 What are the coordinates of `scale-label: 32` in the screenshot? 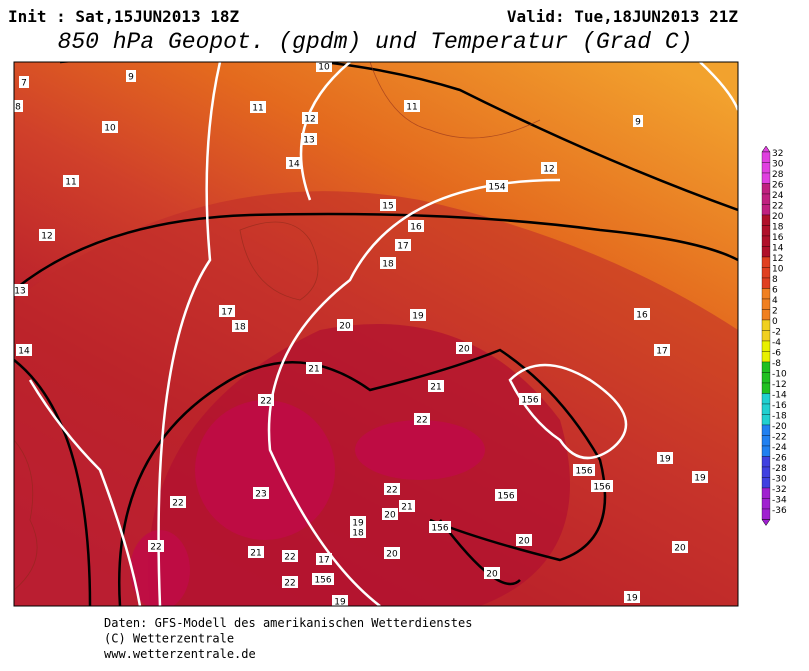 It's located at (777, 154).